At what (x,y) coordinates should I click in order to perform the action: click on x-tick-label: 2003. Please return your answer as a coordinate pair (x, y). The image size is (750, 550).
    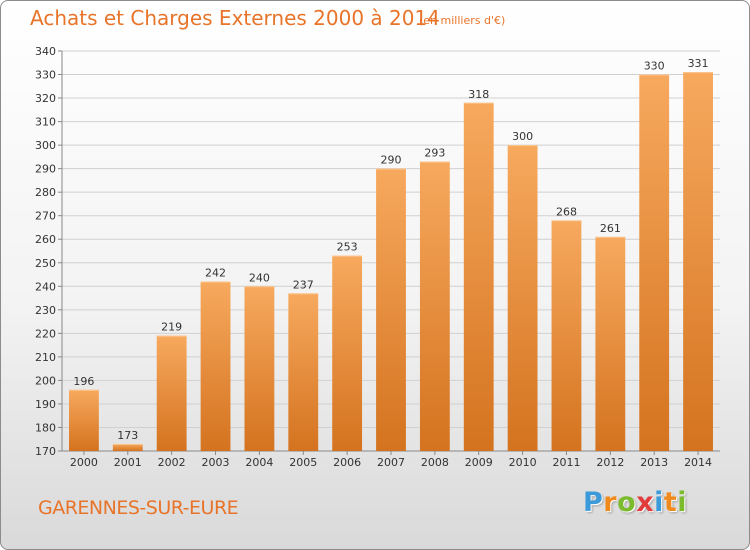
    Looking at the image, I should click on (216, 462).